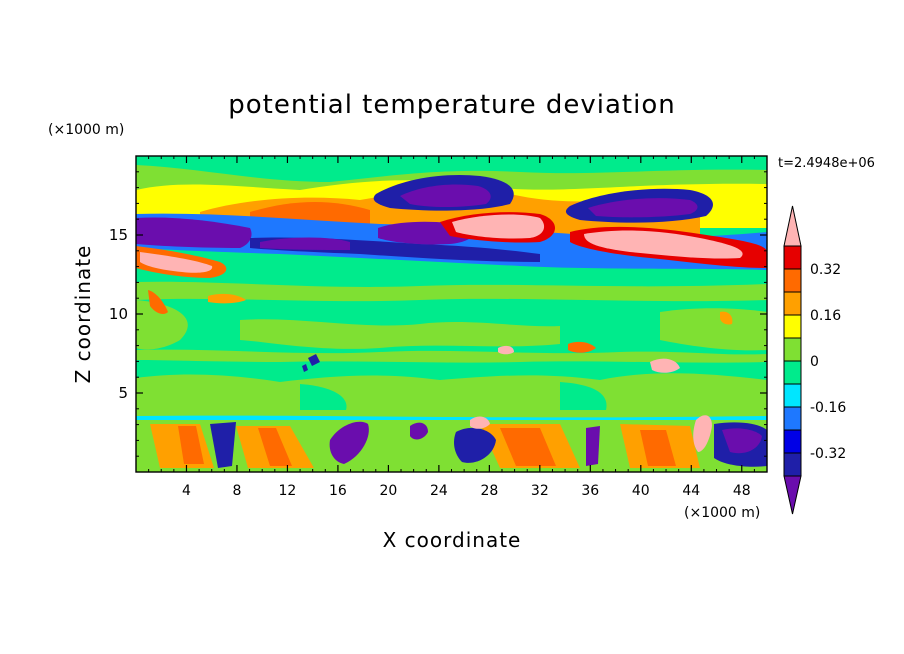 Image resolution: width=904 pixels, height=654 pixels. Describe the element at coordinates (118, 235) in the screenshot. I see `y-tick-label: 15` at that location.